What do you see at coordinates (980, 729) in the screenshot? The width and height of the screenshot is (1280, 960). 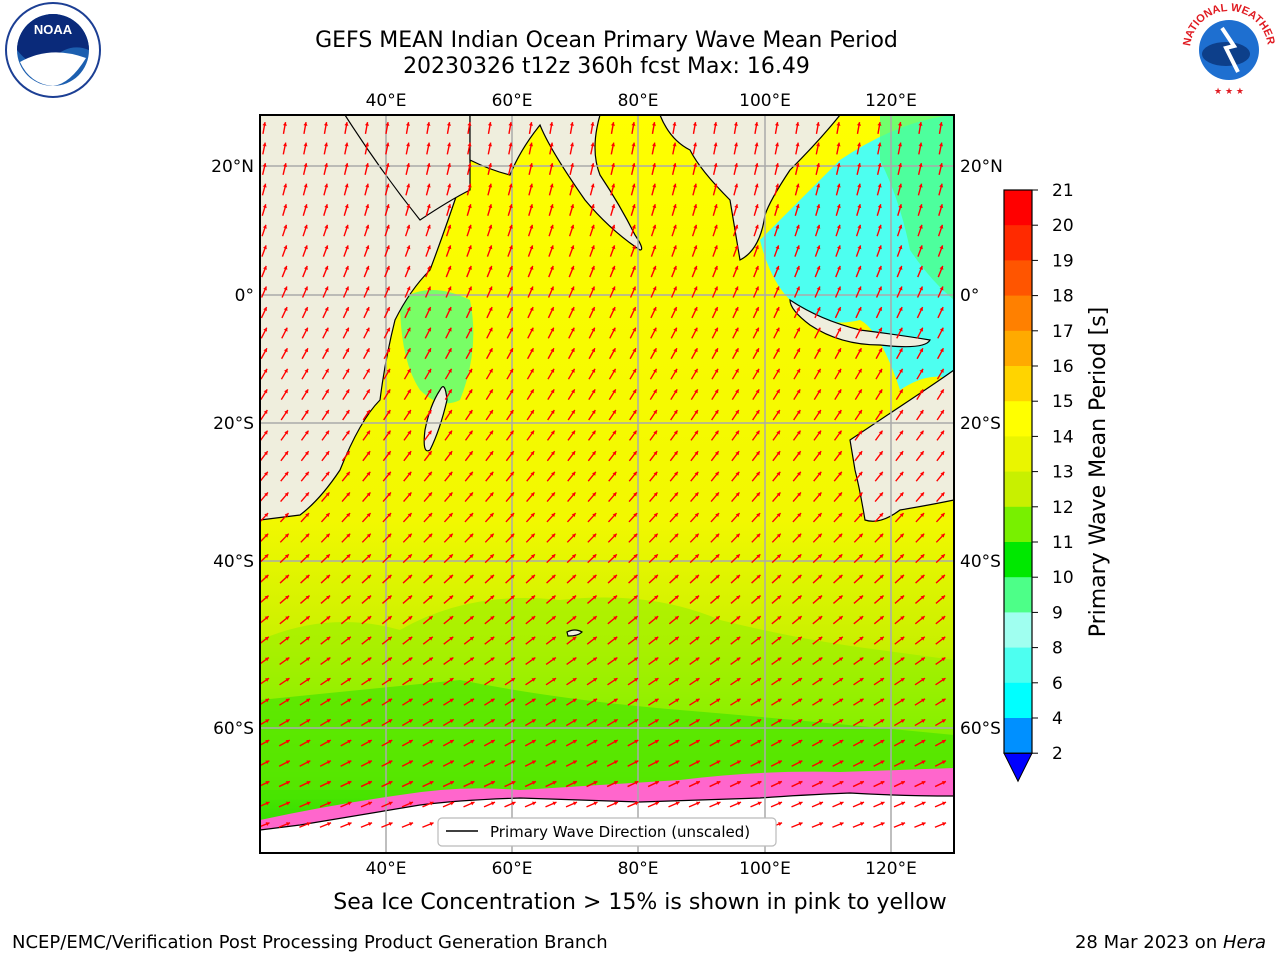 I see `lat-label: 60°S` at bounding box center [980, 729].